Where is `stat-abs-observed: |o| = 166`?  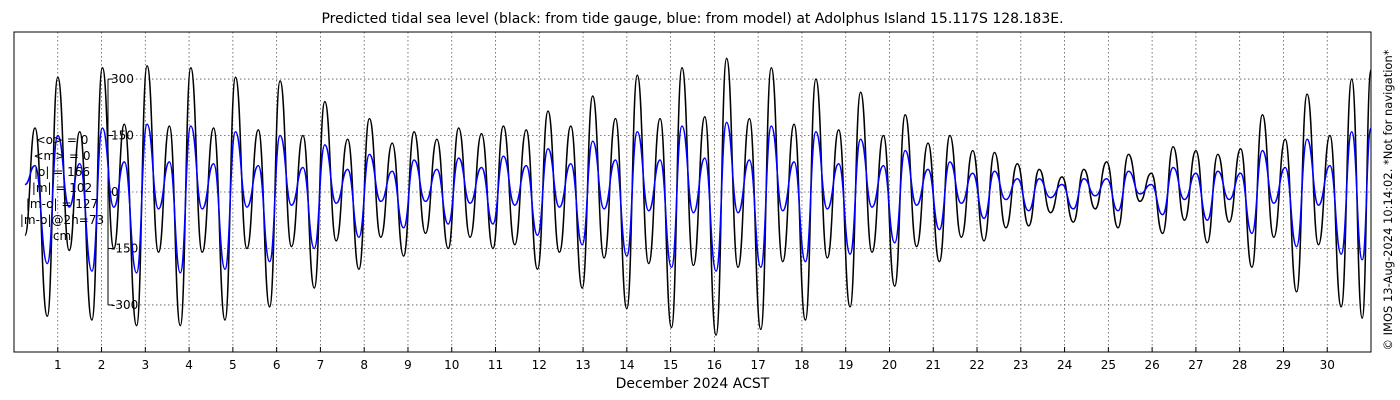 stat-abs-observed: |o| = 166 is located at coordinates (61, 172).